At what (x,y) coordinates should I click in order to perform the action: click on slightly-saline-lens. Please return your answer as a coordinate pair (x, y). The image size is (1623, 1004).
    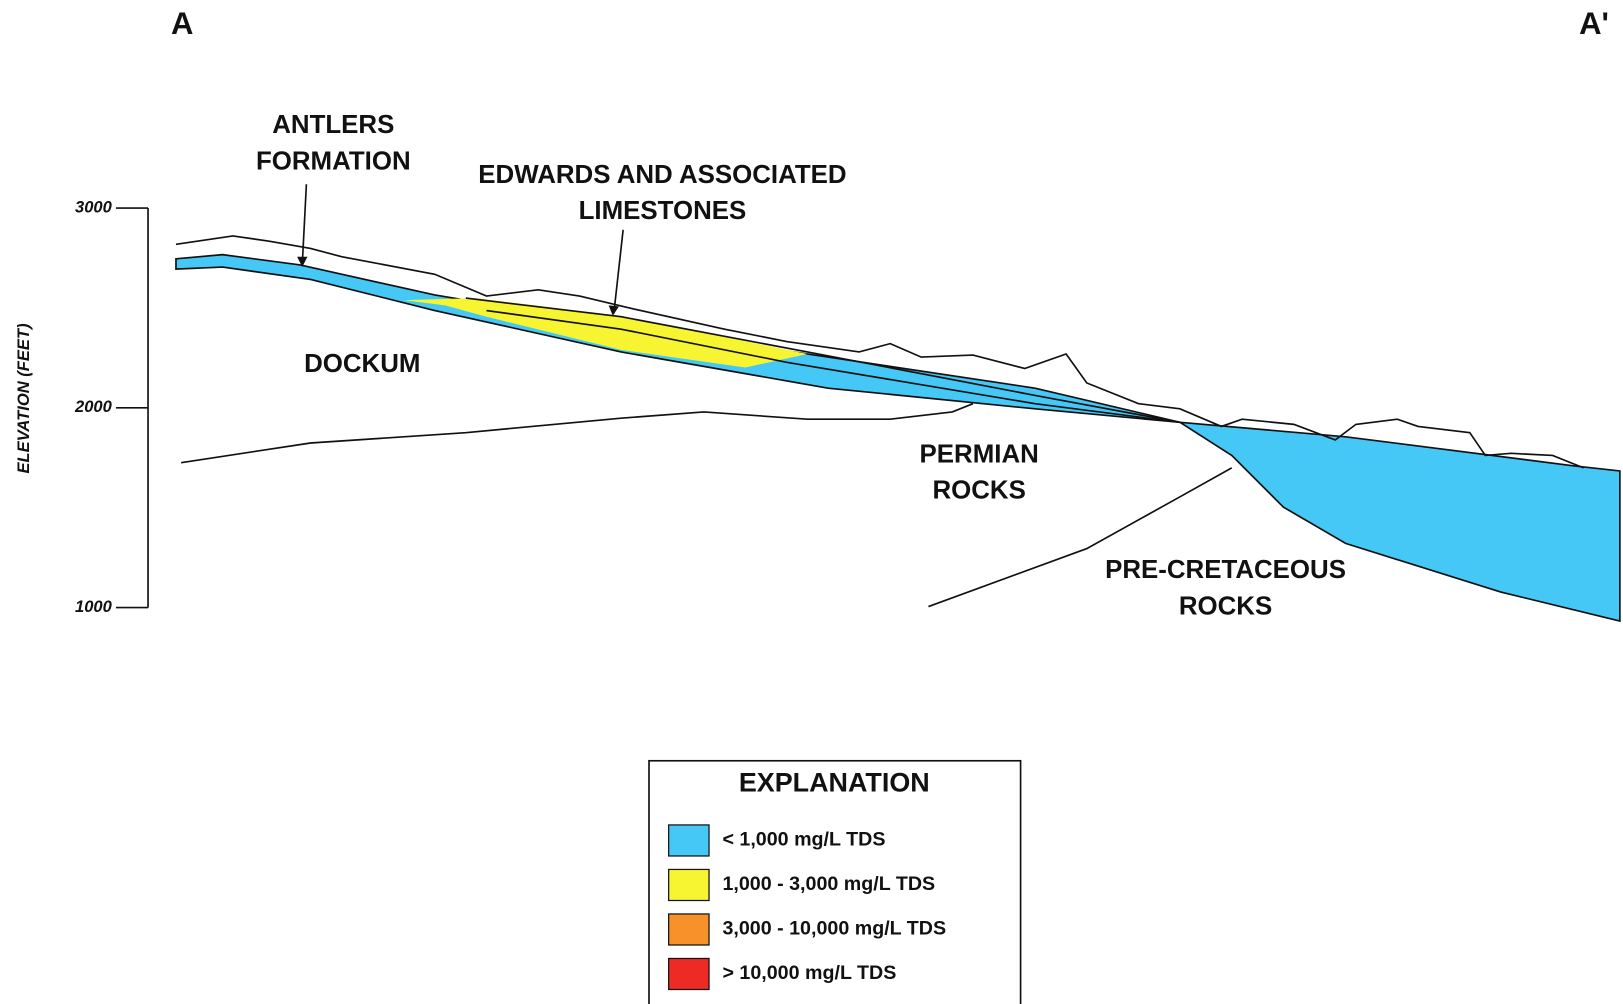
    Looking at the image, I should click on (605, 333).